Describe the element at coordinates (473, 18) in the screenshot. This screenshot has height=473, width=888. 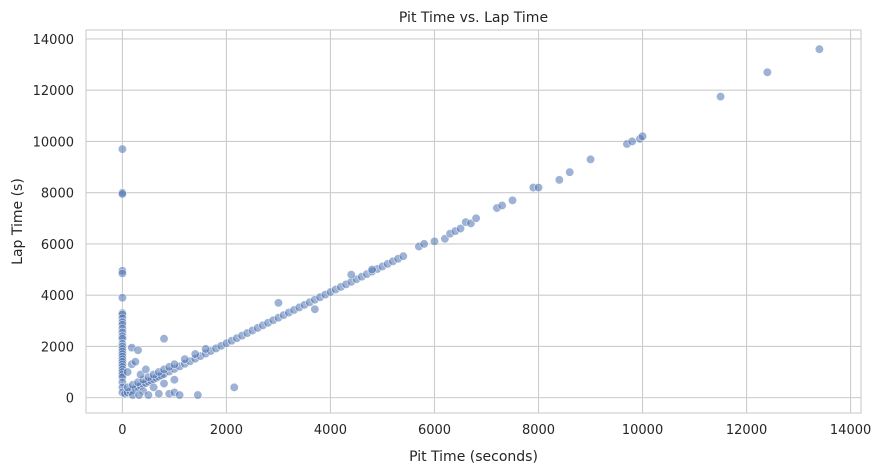
I see `chart-title: Pit Time vs. Lap Time` at that location.